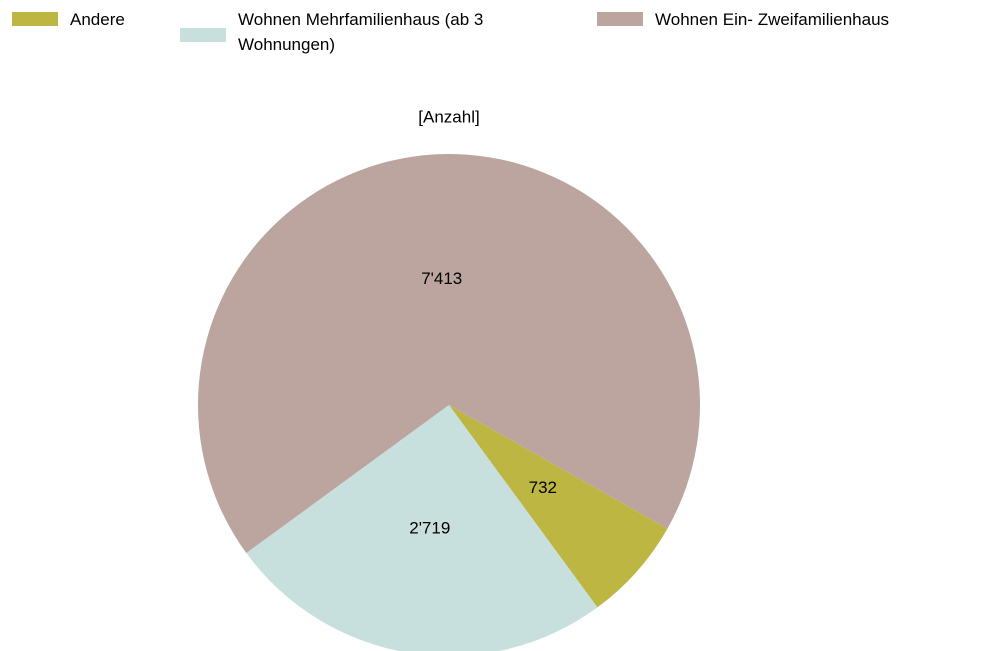 Image resolution: width=1006 pixels, height=651 pixels. What do you see at coordinates (97, 19) in the screenshot?
I see `legend-label: Andere` at bounding box center [97, 19].